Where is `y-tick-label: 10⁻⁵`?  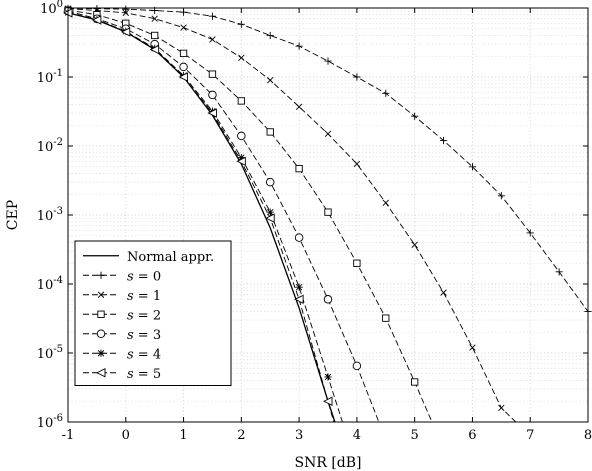
y-tick-label: 10⁻⁵ is located at coordinates (50, 353).